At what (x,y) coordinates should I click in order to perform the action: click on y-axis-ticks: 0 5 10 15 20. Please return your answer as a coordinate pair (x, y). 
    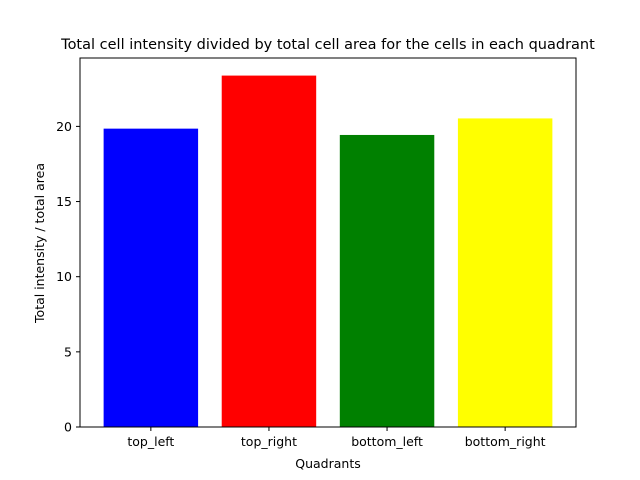
    Looking at the image, I should click on (68, 277).